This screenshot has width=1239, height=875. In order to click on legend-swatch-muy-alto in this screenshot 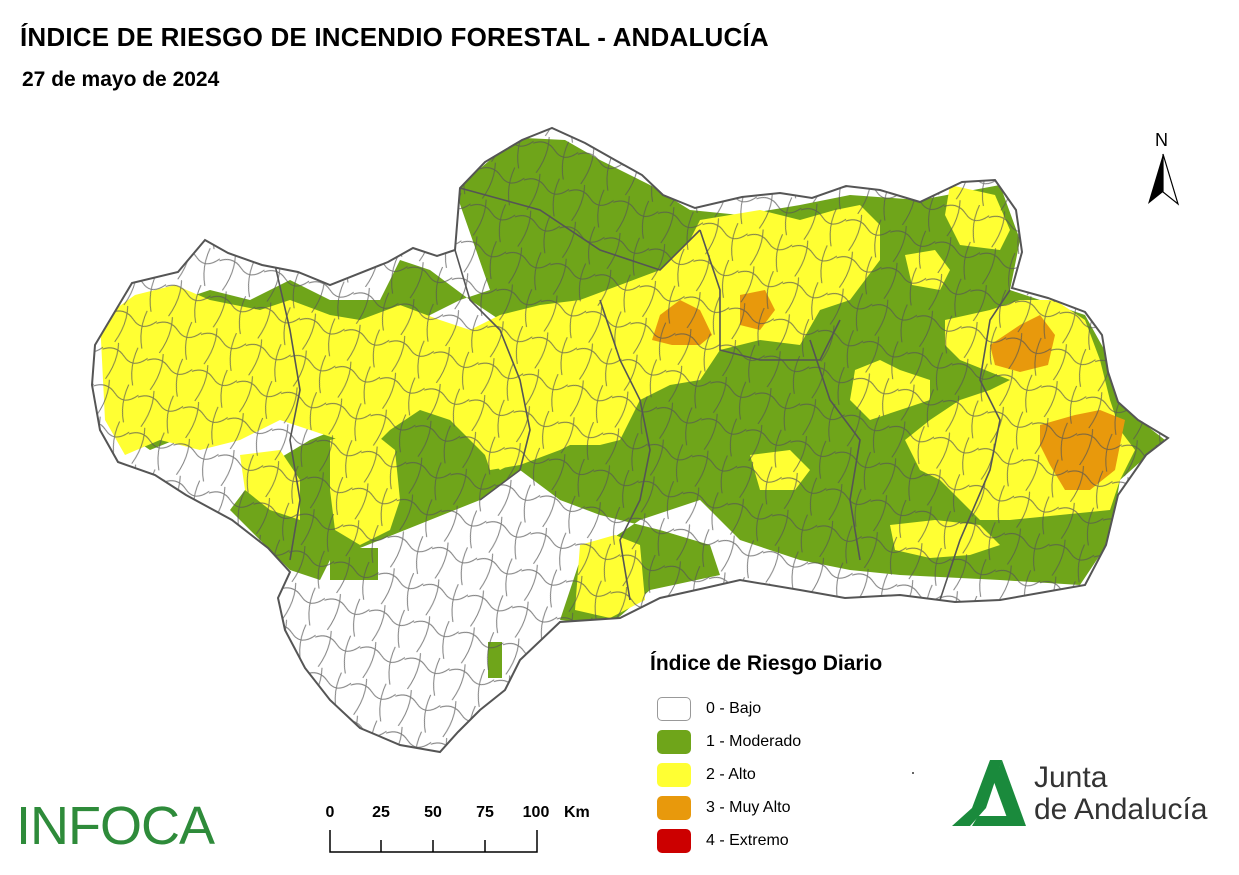, I will do `click(674, 807)`.